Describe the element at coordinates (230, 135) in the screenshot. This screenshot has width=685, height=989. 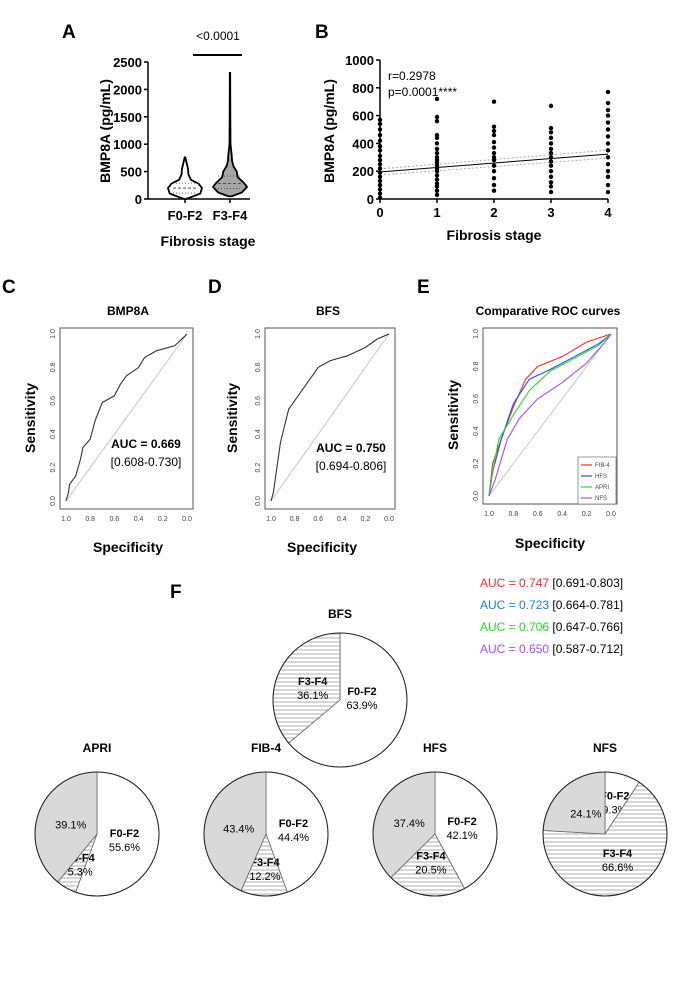
I see `violin-F3-F4` at that location.